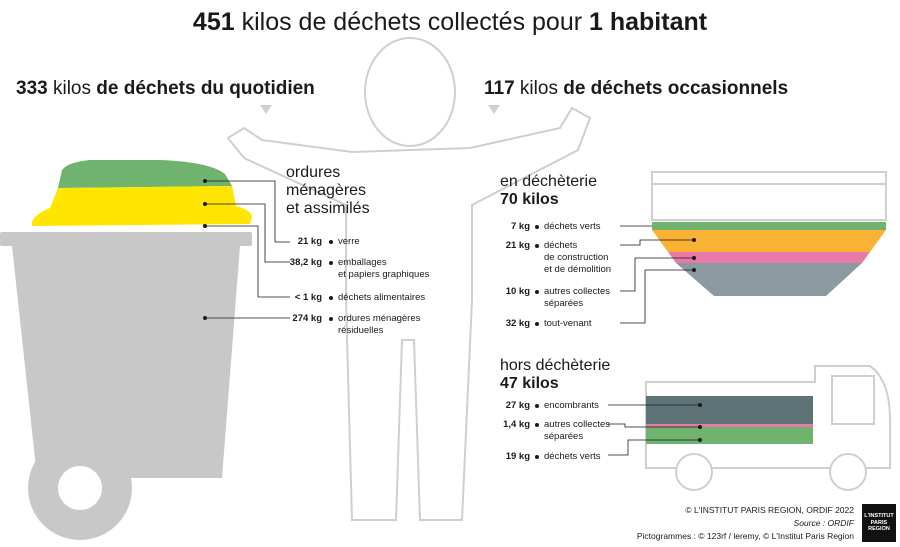  What do you see at coordinates (769, 279) in the screenshot?
I see `skip-band-slate` at bounding box center [769, 279].